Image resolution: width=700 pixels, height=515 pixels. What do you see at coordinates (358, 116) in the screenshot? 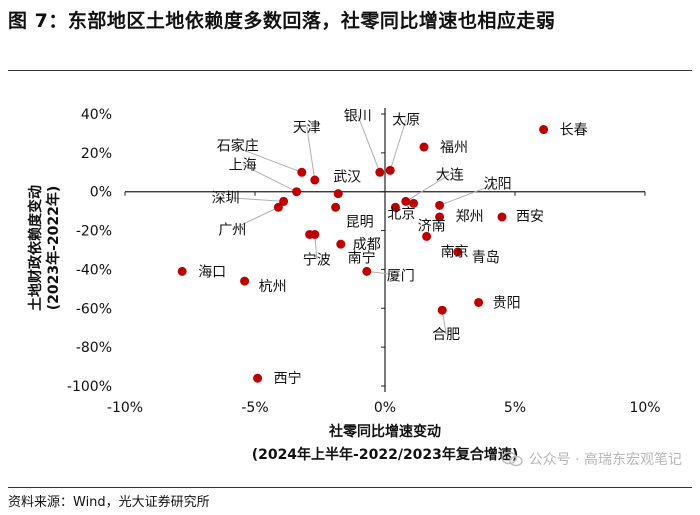
I see `city-label: 银川` at bounding box center [358, 116].